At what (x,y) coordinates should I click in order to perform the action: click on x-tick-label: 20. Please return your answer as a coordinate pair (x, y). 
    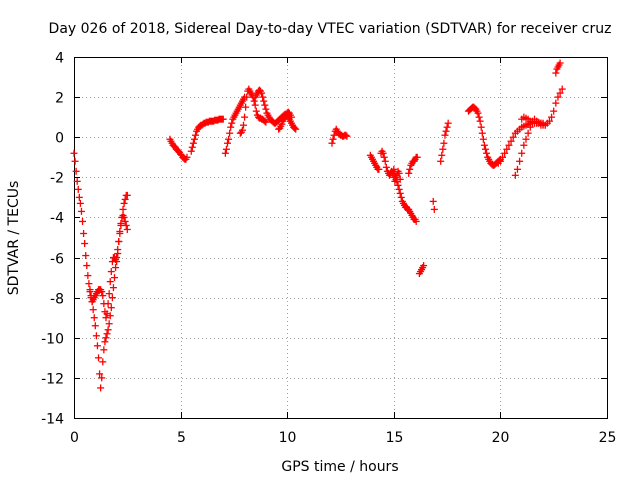
    Looking at the image, I should click on (501, 438).